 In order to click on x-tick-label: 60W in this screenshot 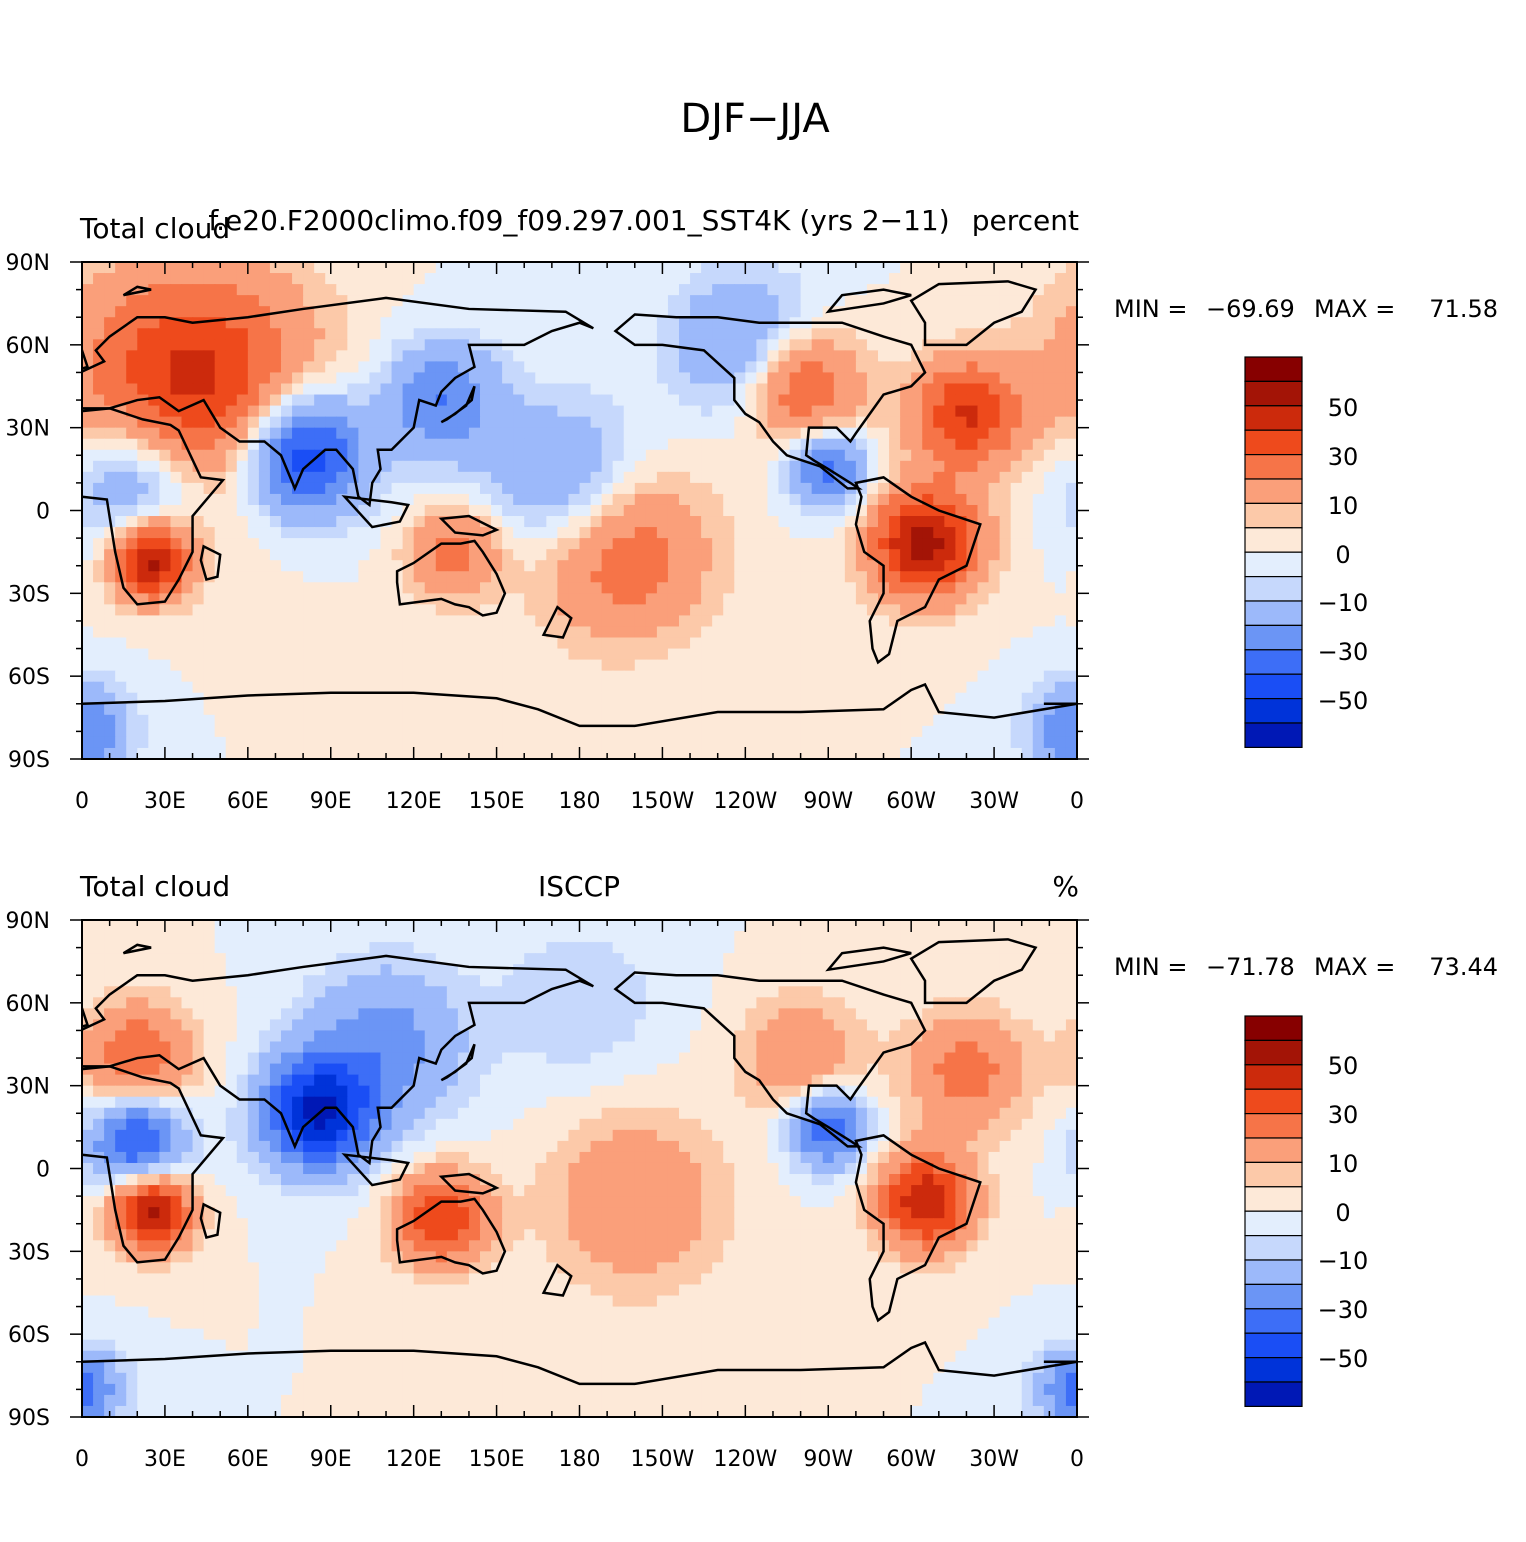, I will do `click(911, 801)`.